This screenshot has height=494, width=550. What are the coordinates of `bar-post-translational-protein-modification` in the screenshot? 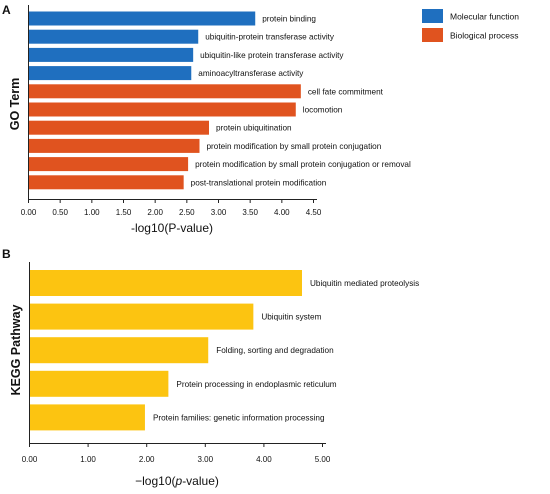 It's located at (106, 182).